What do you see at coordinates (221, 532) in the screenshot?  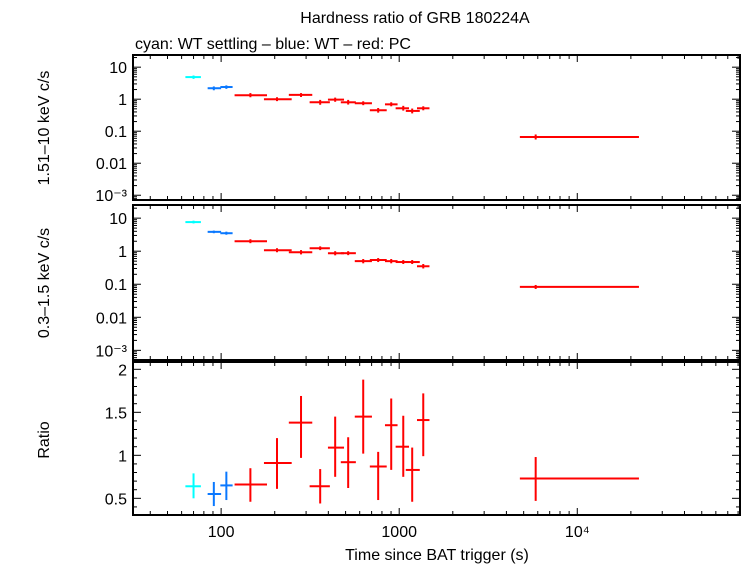 I see `x-tick-label: 100` at bounding box center [221, 532].